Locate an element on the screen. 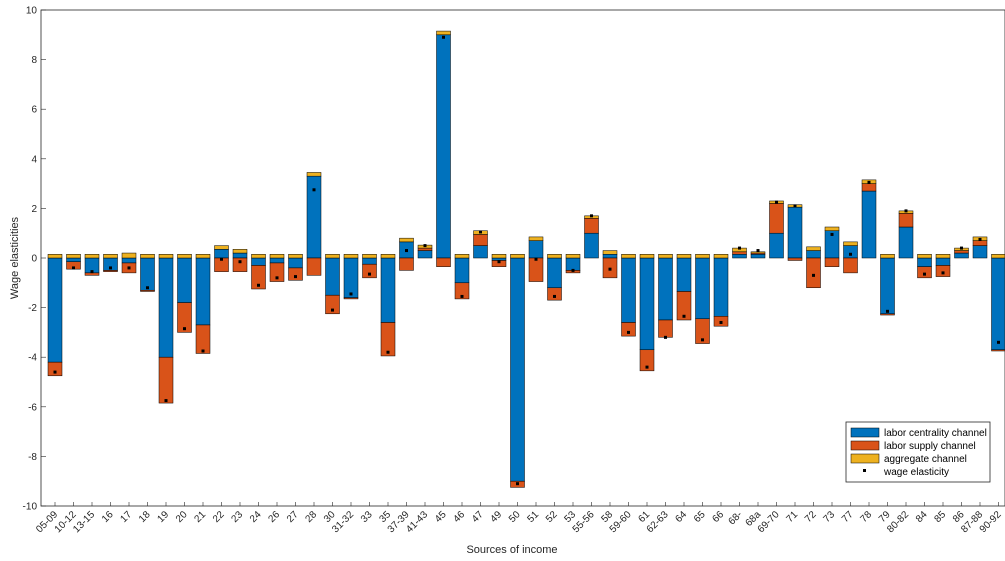  legend-label-aggregate: aggregate channel is located at coordinates (925, 459).